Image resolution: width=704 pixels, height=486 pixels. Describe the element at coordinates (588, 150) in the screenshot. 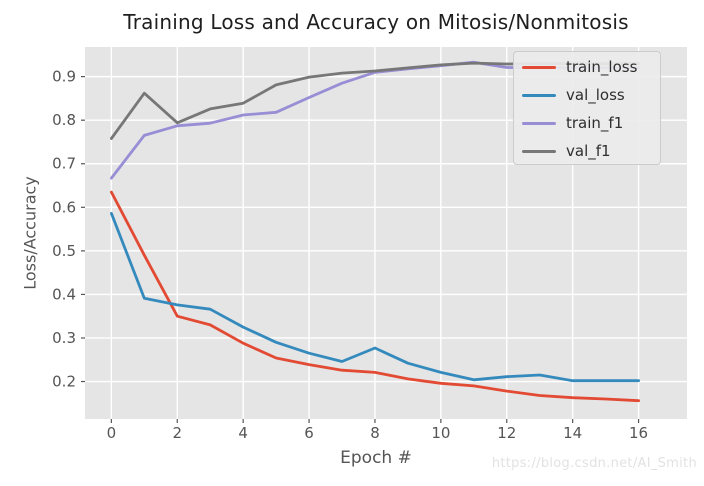

I see `legend-label-val_f1: val_f1` at that location.